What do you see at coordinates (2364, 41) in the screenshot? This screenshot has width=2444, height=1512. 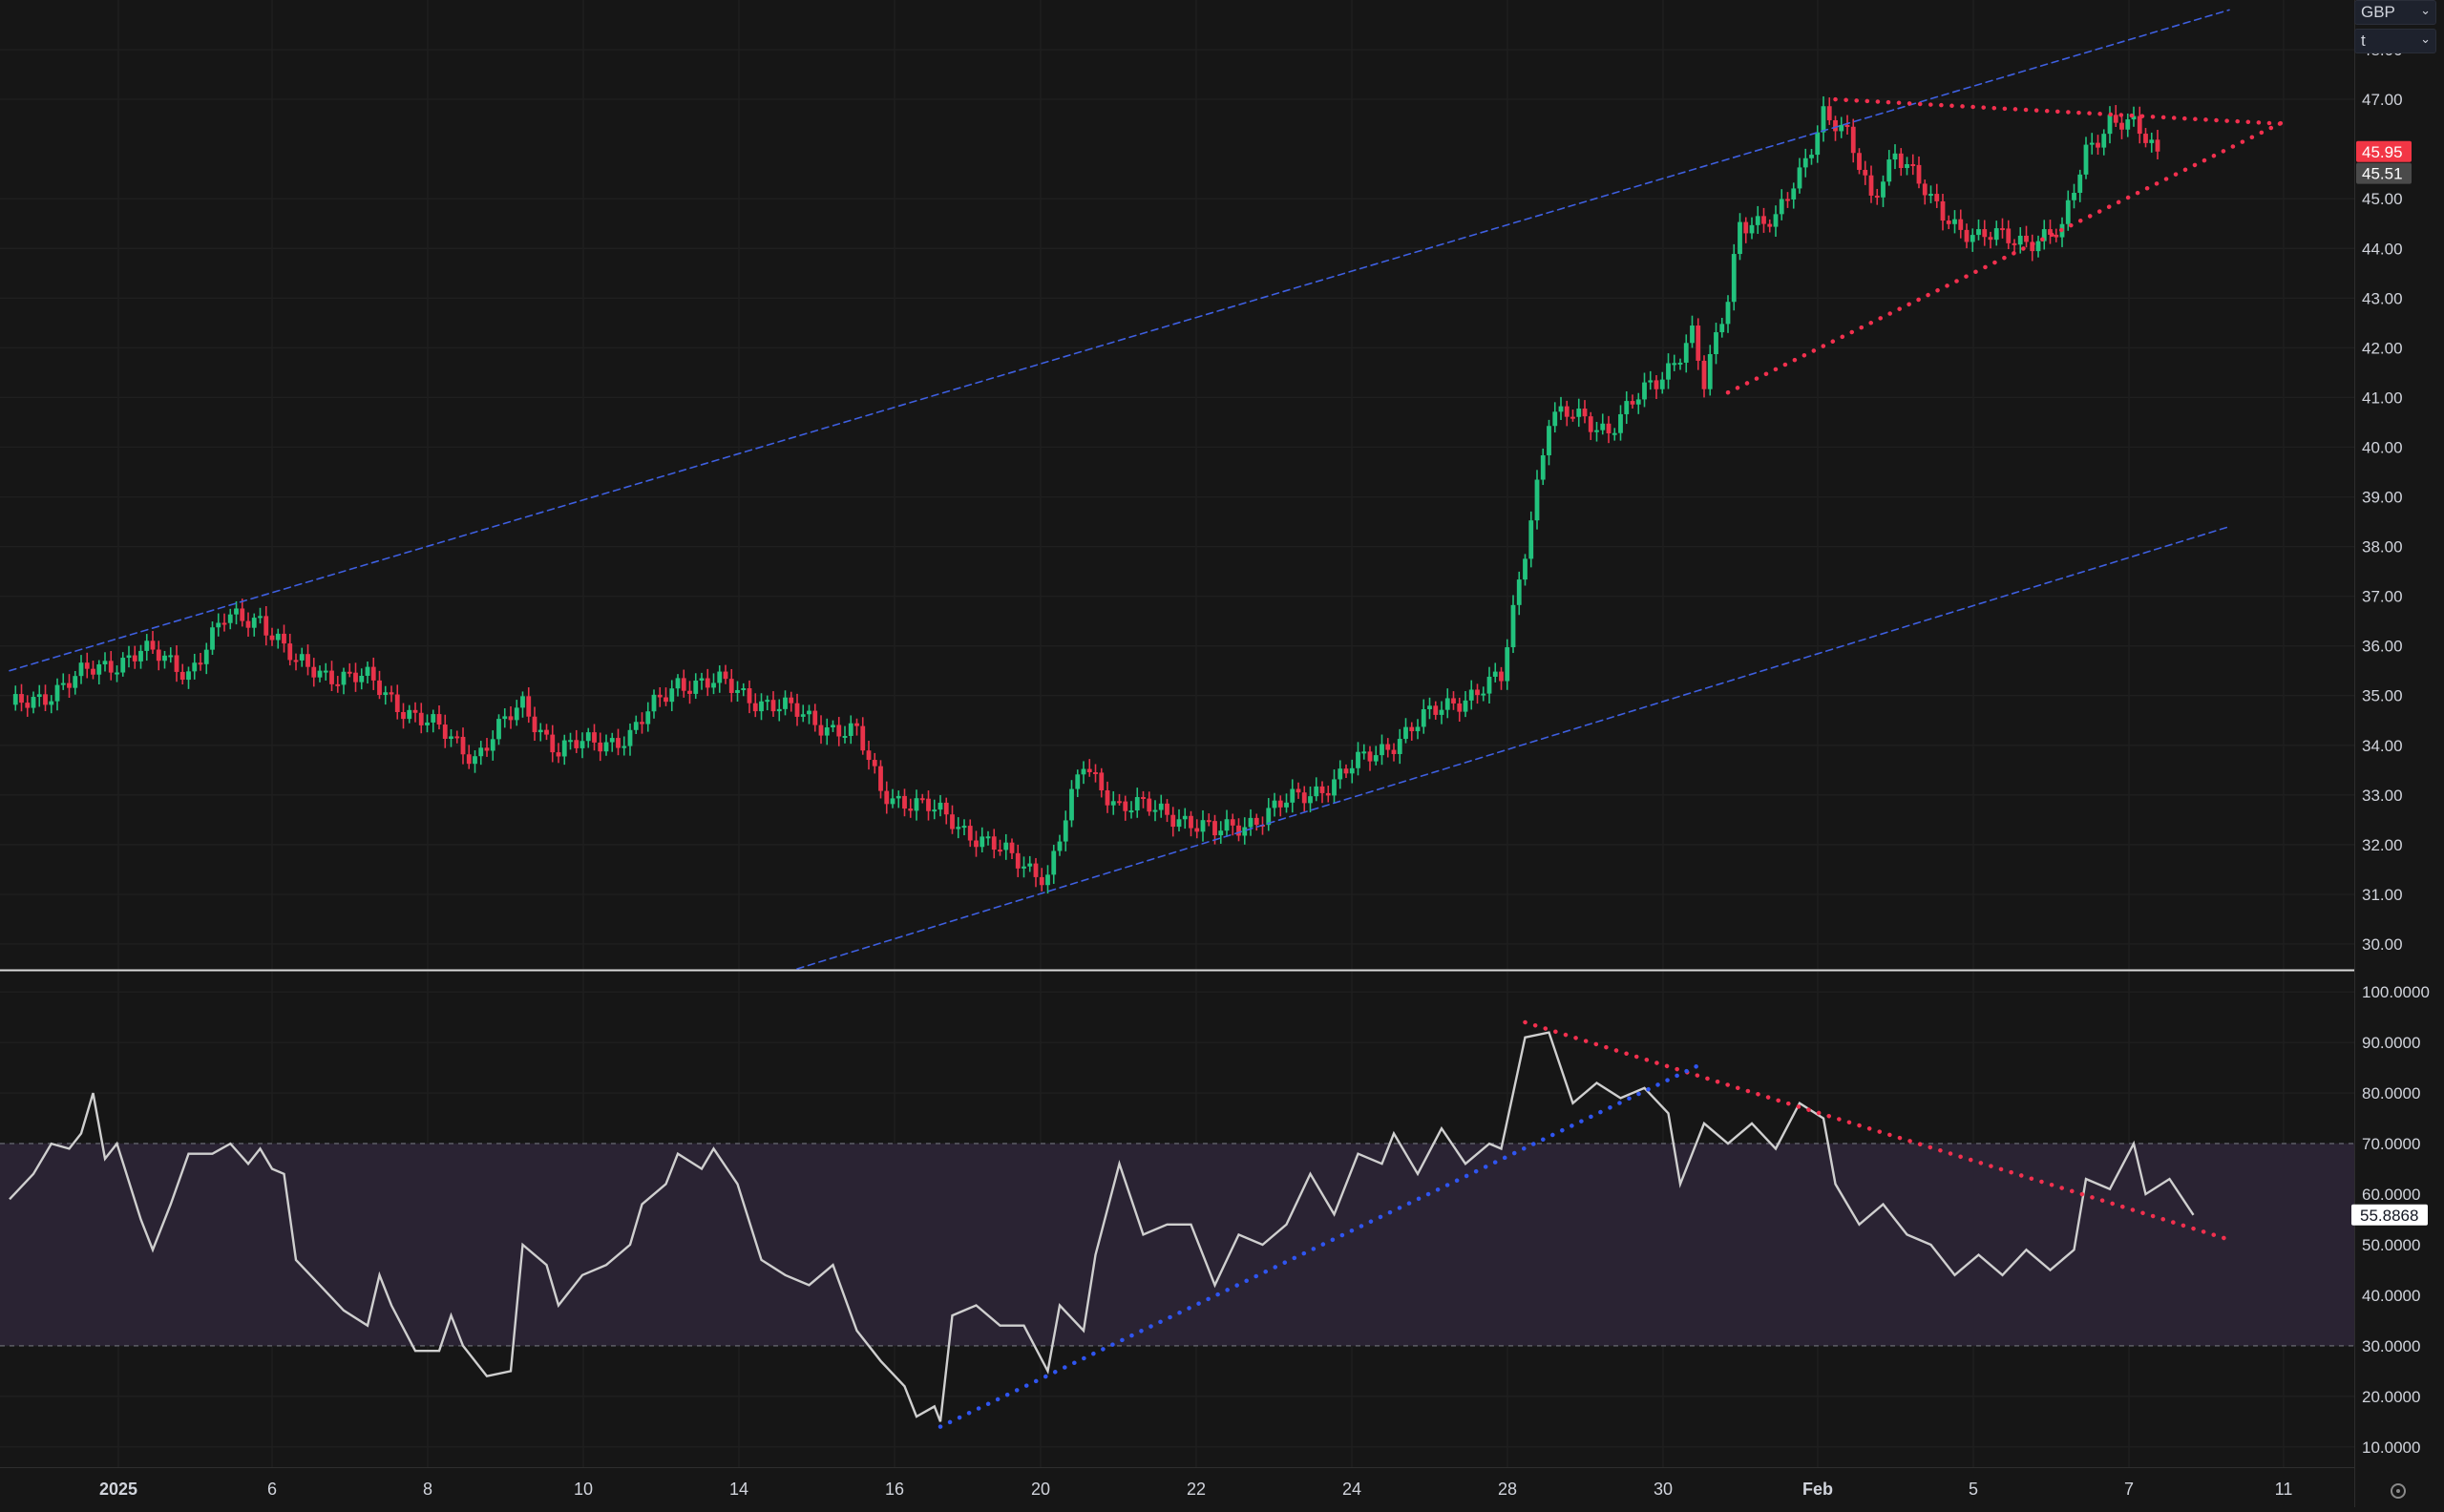 I see `interval-select-value: t` at bounding box center [2364, 41].